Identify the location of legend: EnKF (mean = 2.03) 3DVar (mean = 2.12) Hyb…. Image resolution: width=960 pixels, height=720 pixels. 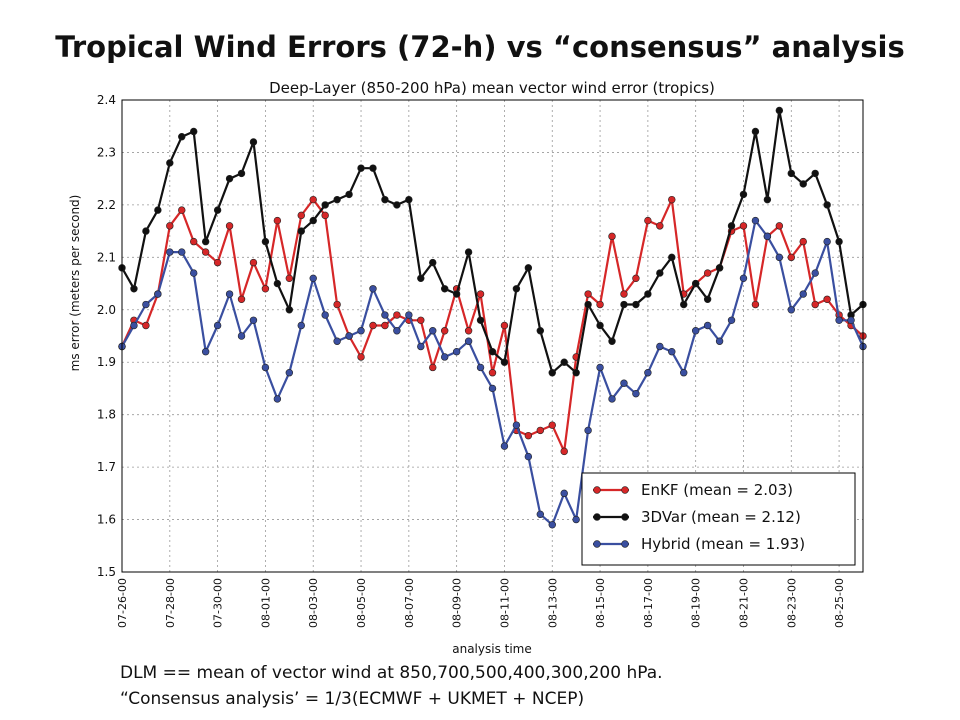
(718, 519).